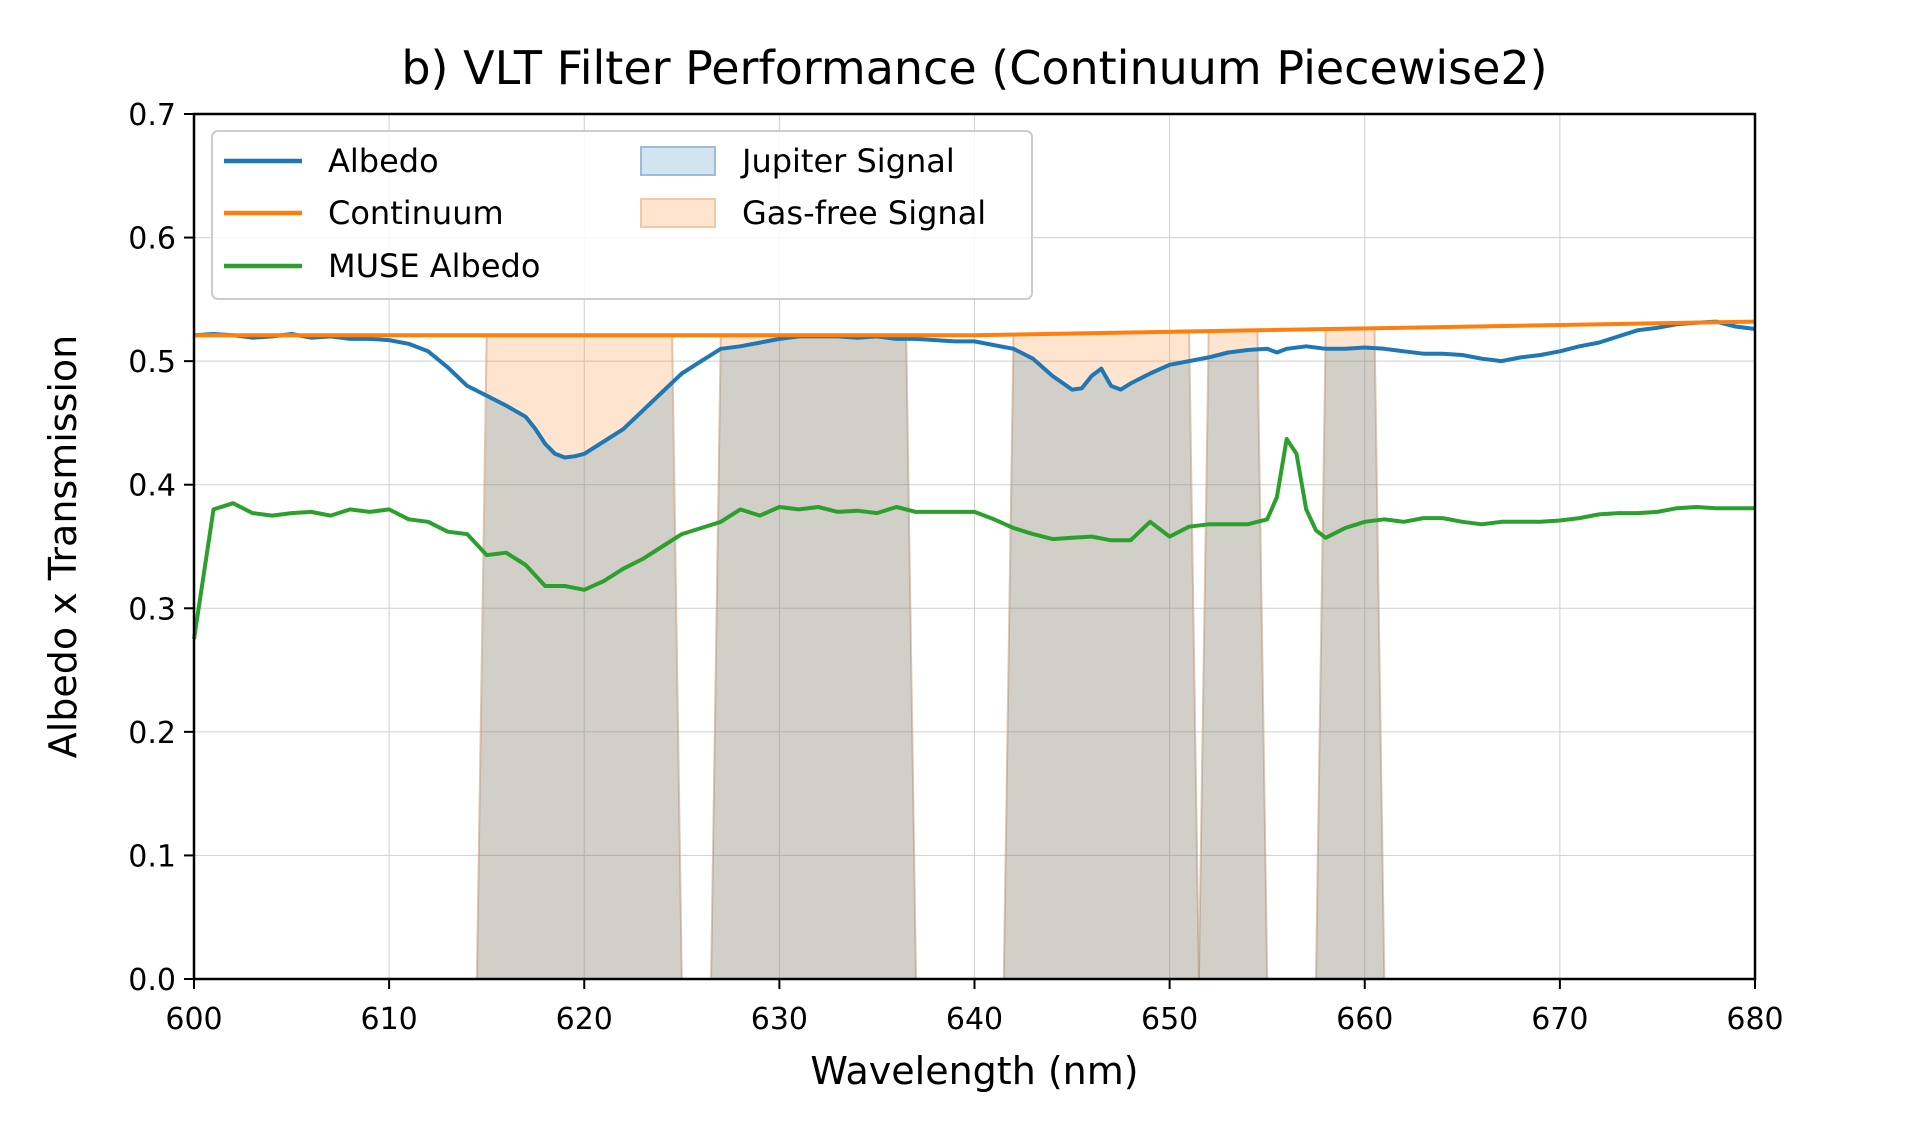 This screenshot has width=1920, height=1124. Describe the element at coordinates (434, 266) in the screenshot. I see `legend-muse-albedo-label: MUSE Albedo` at that location.